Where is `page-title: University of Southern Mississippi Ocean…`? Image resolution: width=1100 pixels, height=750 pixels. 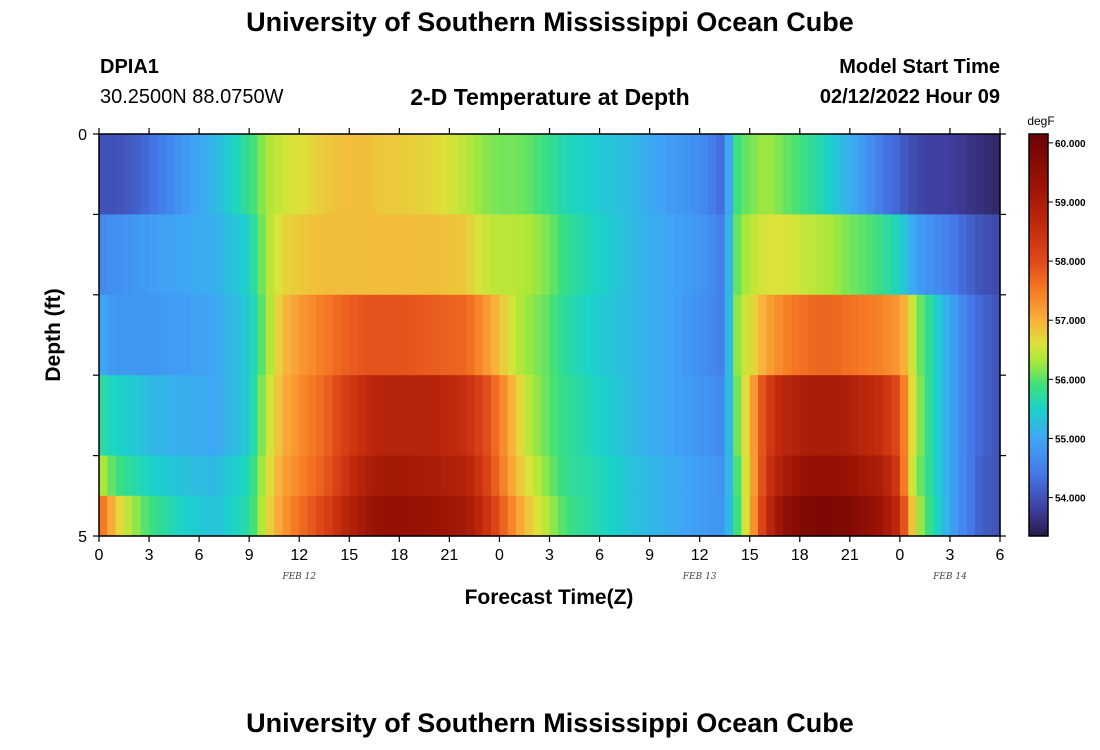
page-title: University of Southern Mississippi Ocean… is located at coordinates (550, 22).